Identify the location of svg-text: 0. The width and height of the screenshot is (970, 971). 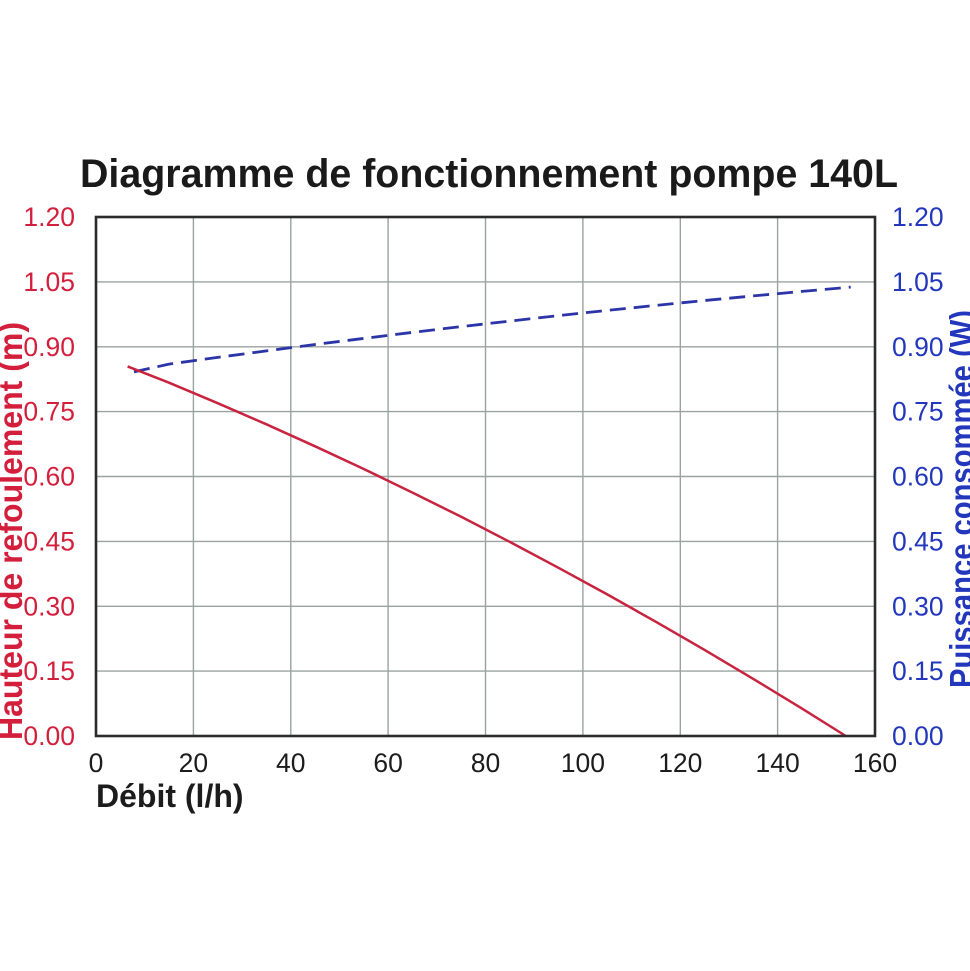
(96, 763).